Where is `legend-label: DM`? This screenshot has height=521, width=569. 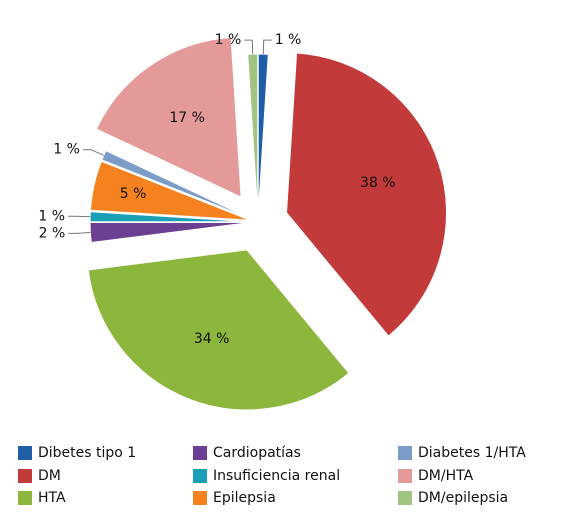
legend-label: DM is located at coordinates (49, 476).